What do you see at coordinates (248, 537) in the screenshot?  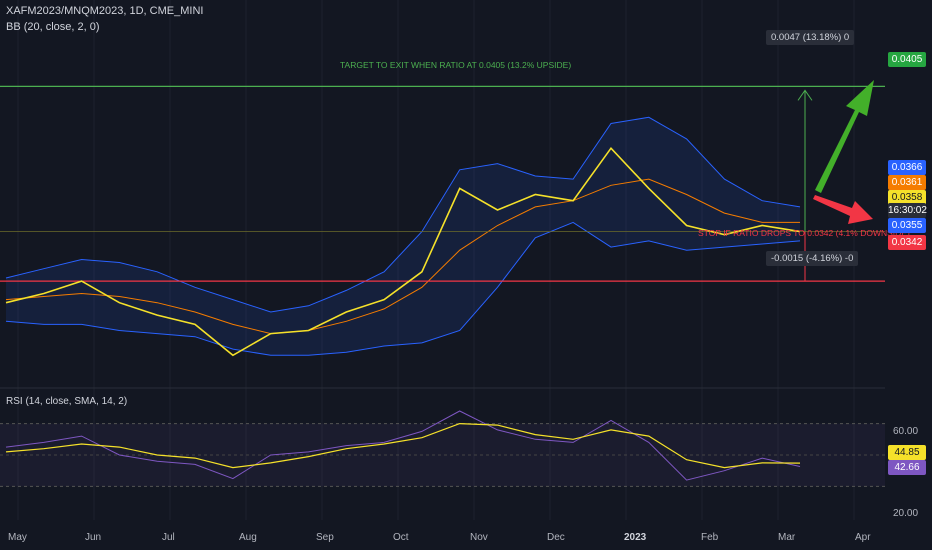 I see `x-tick-label: Aug` at bounding box center [248, 537].